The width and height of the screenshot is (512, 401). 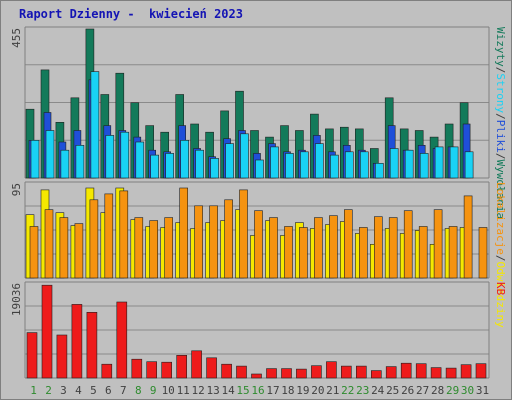 I want to click on y-max-label: 455, so click(x=16, y=38).